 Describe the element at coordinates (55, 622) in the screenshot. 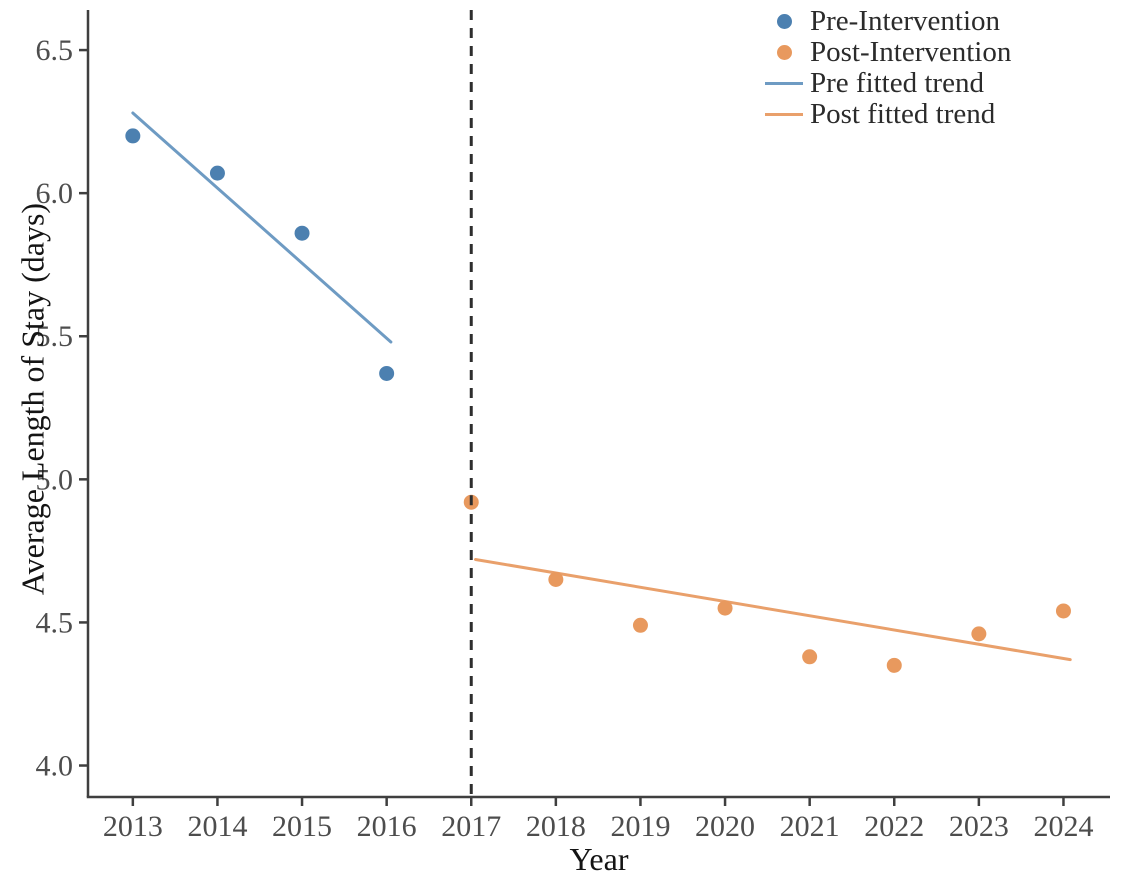

I see `y-tick-label: 4.5` at that location.